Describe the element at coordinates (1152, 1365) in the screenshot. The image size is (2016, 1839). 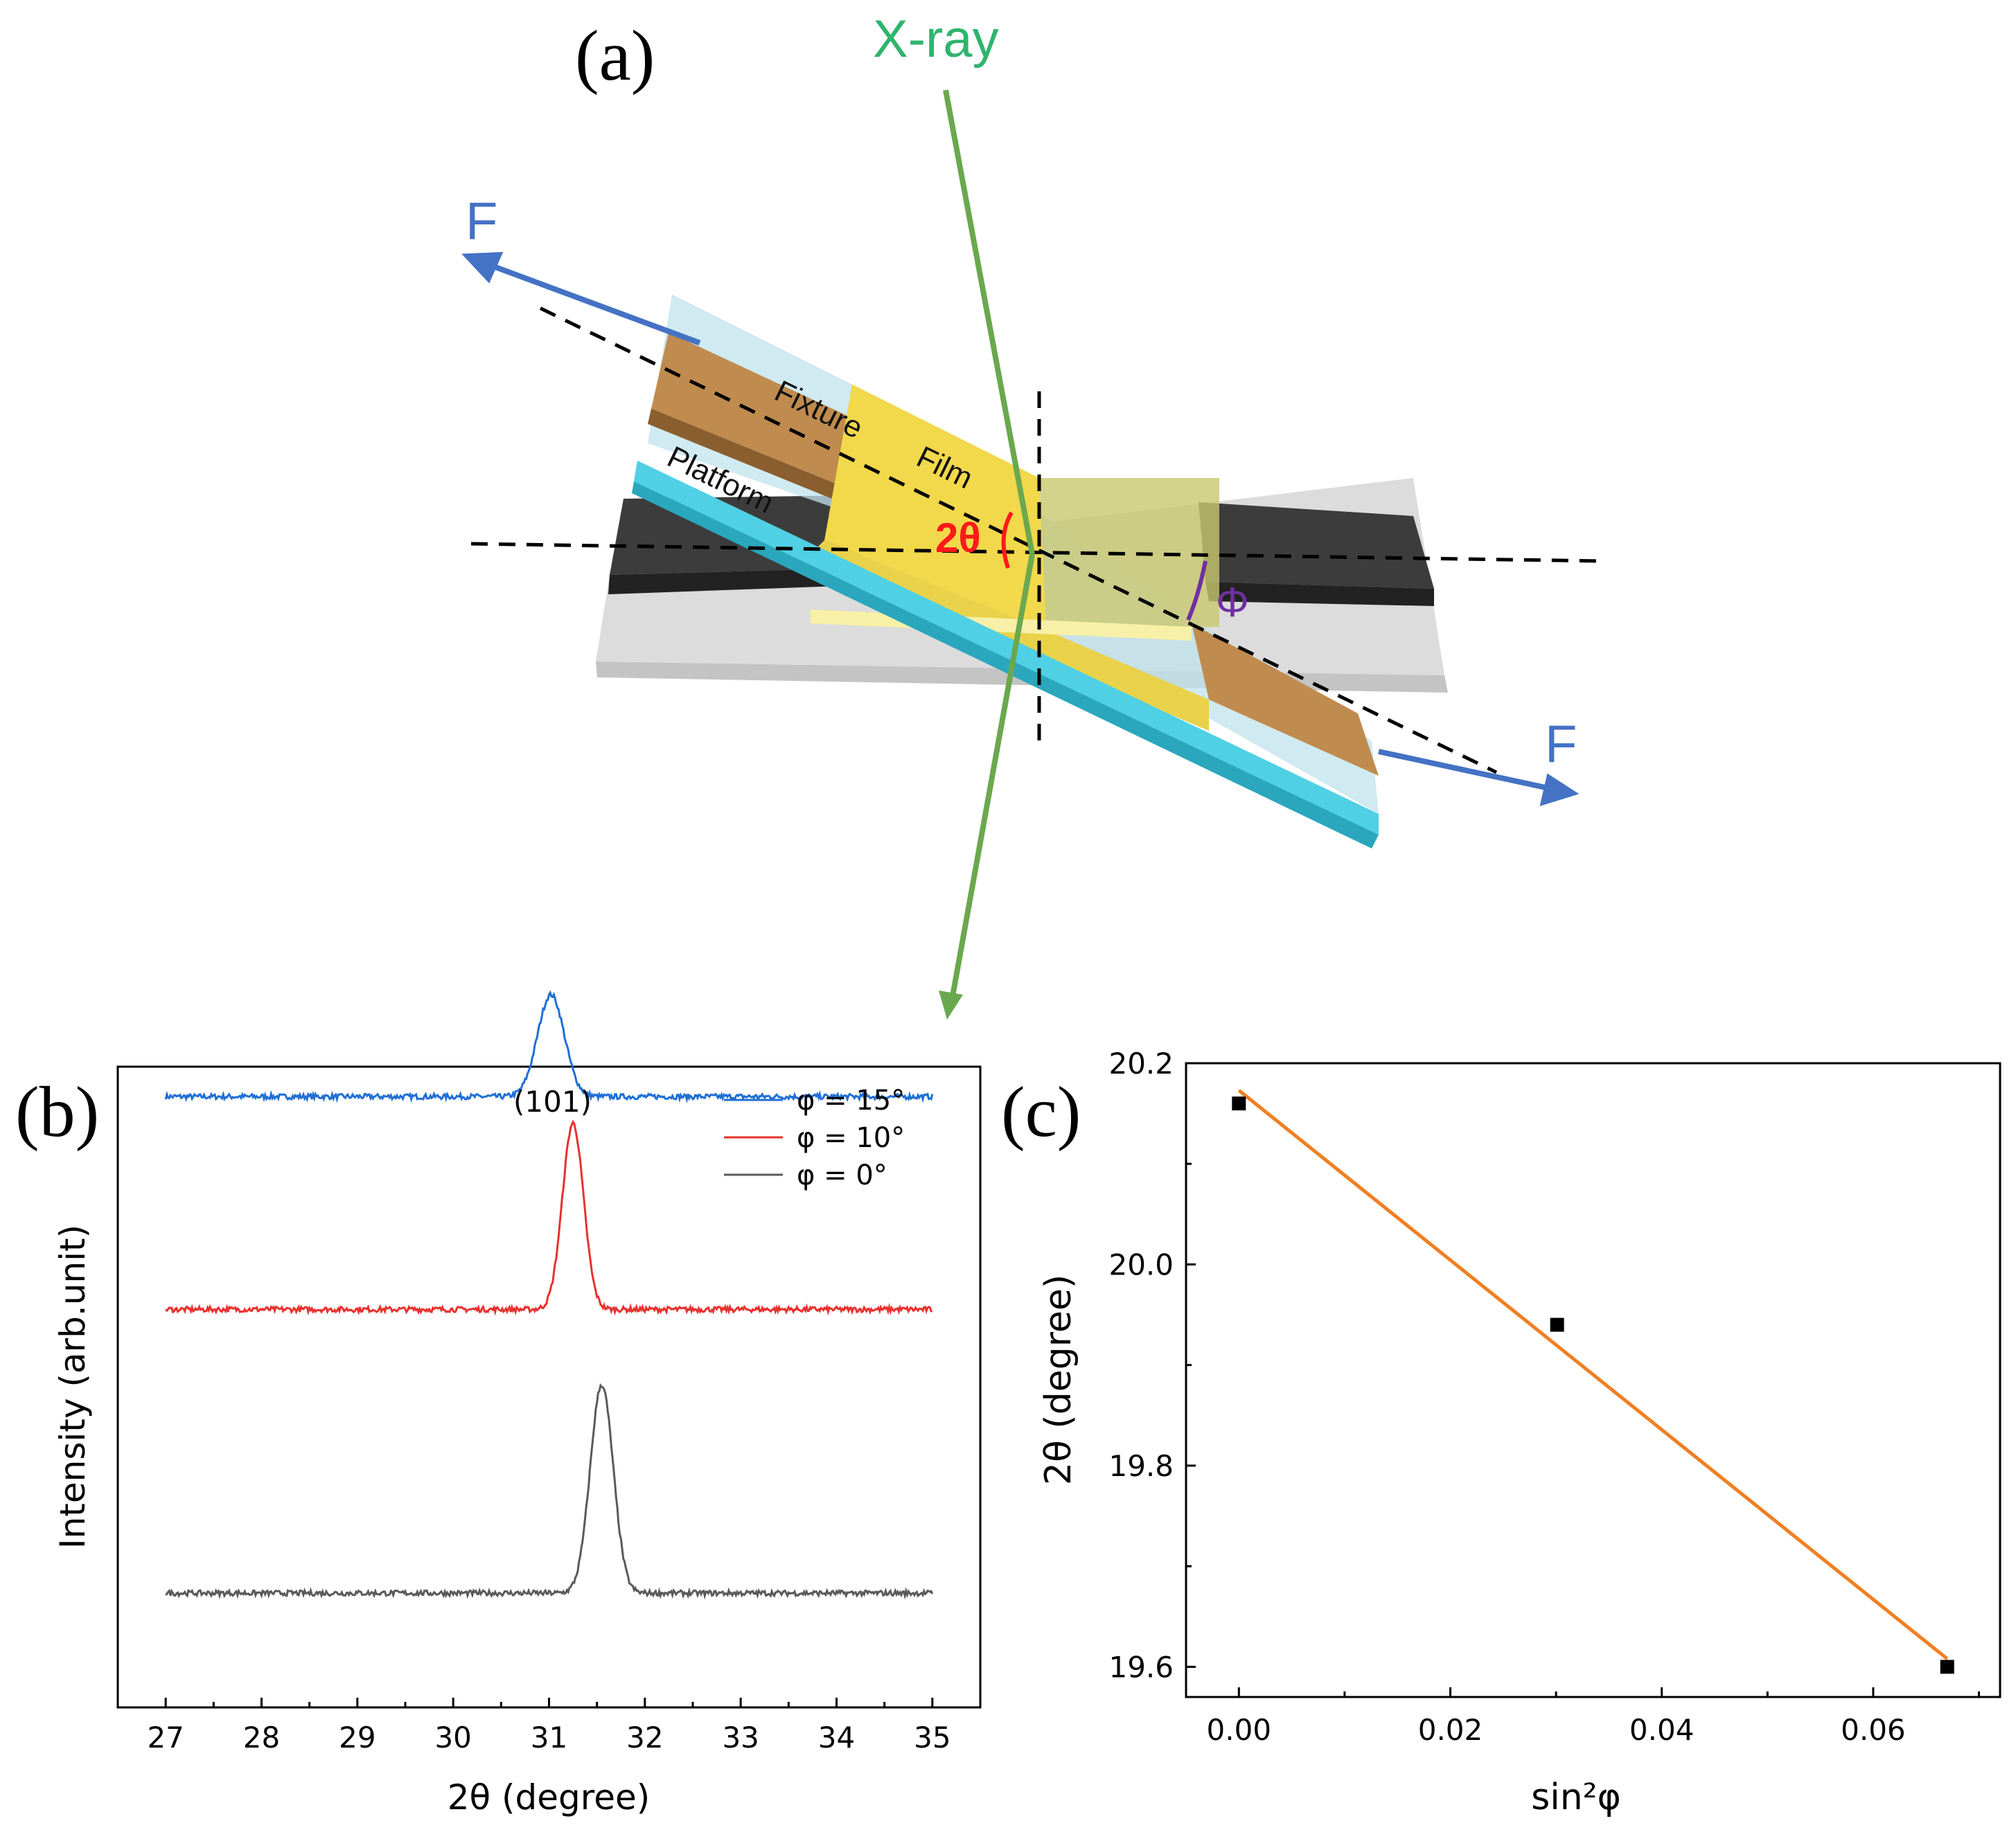
I see `panel-c-y-ticks: 19.6 19.8 20.0 20.2` at that location.